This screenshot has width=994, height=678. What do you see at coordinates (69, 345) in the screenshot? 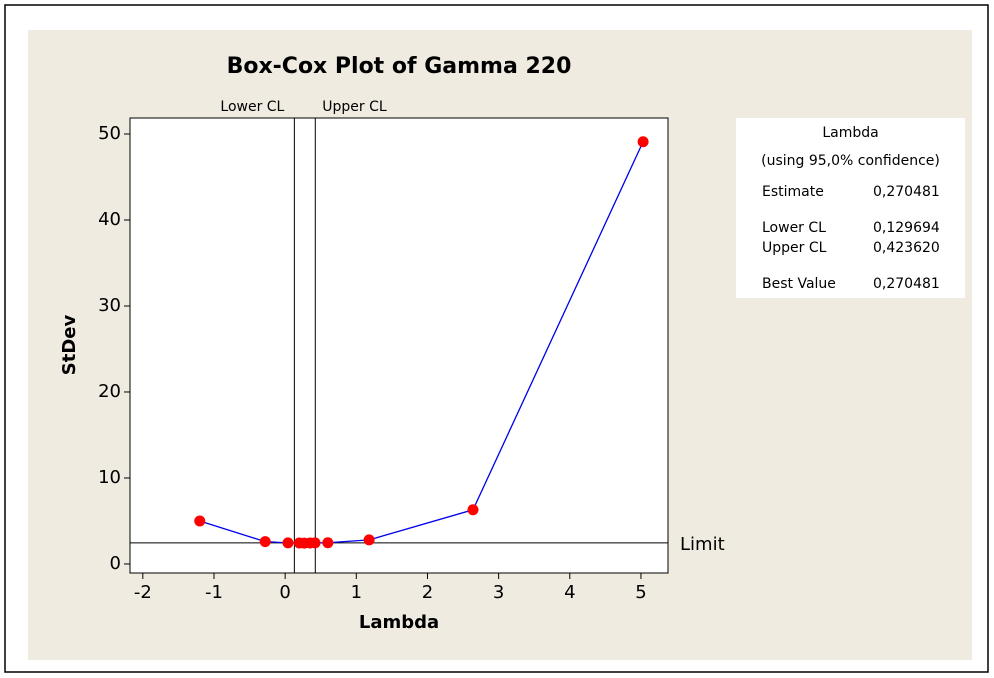
I see `y-axis-label: StDev` at bounding box center [69, 345].